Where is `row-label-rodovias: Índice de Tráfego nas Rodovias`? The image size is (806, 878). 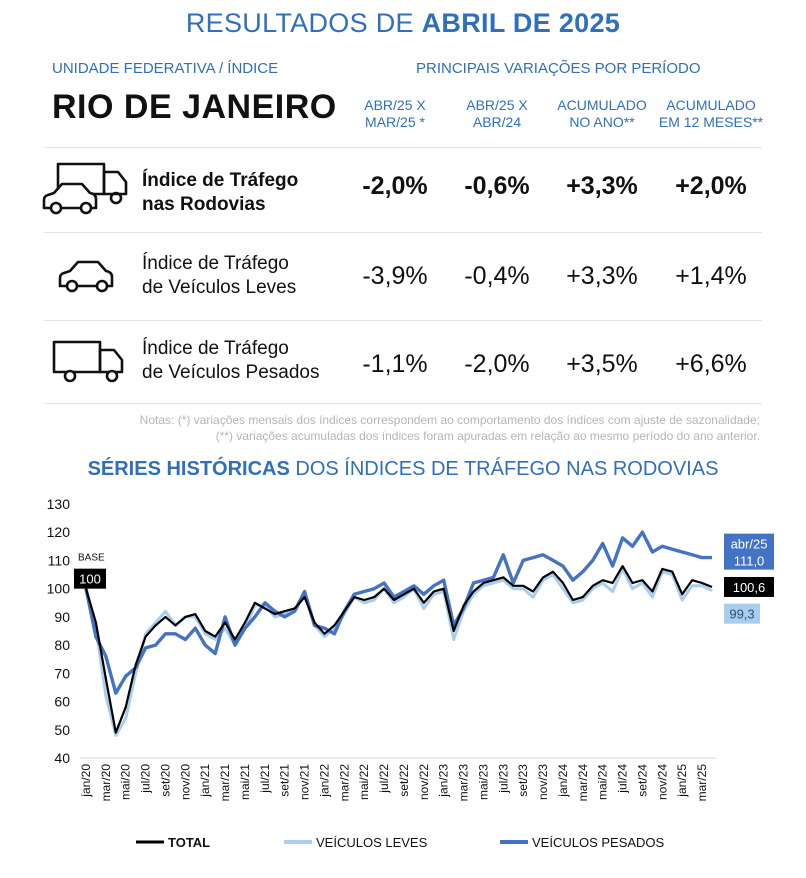 row-label-rodovias: Índice de Tráfego nas Rodovias is located at coordinates (242, 193).